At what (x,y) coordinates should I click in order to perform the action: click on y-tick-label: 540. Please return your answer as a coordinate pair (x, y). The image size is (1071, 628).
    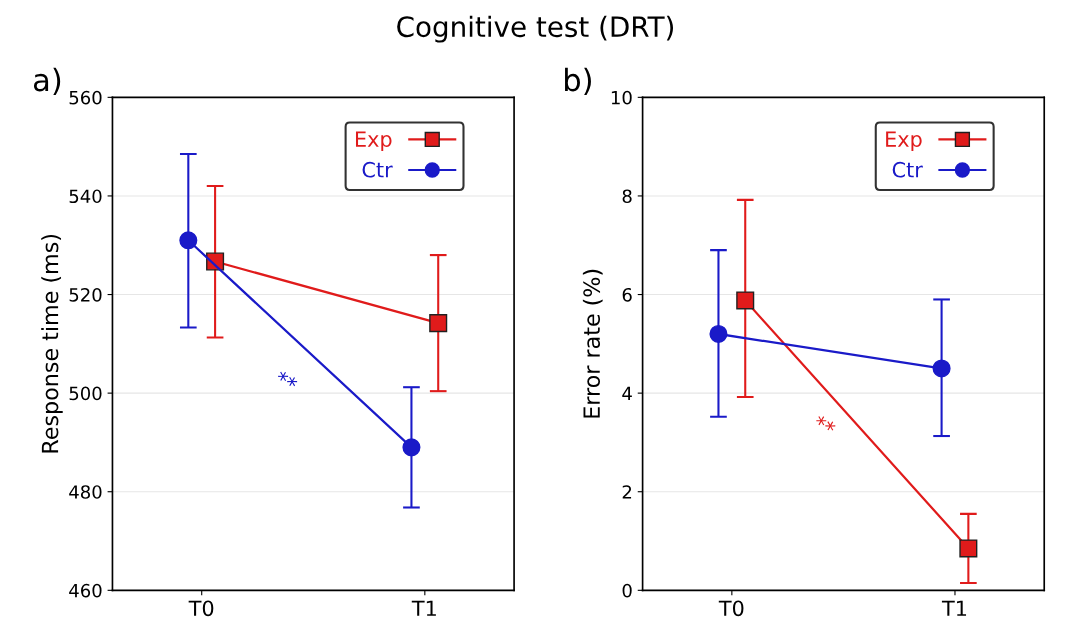
    Looking at the image, I should click on (85, 196).